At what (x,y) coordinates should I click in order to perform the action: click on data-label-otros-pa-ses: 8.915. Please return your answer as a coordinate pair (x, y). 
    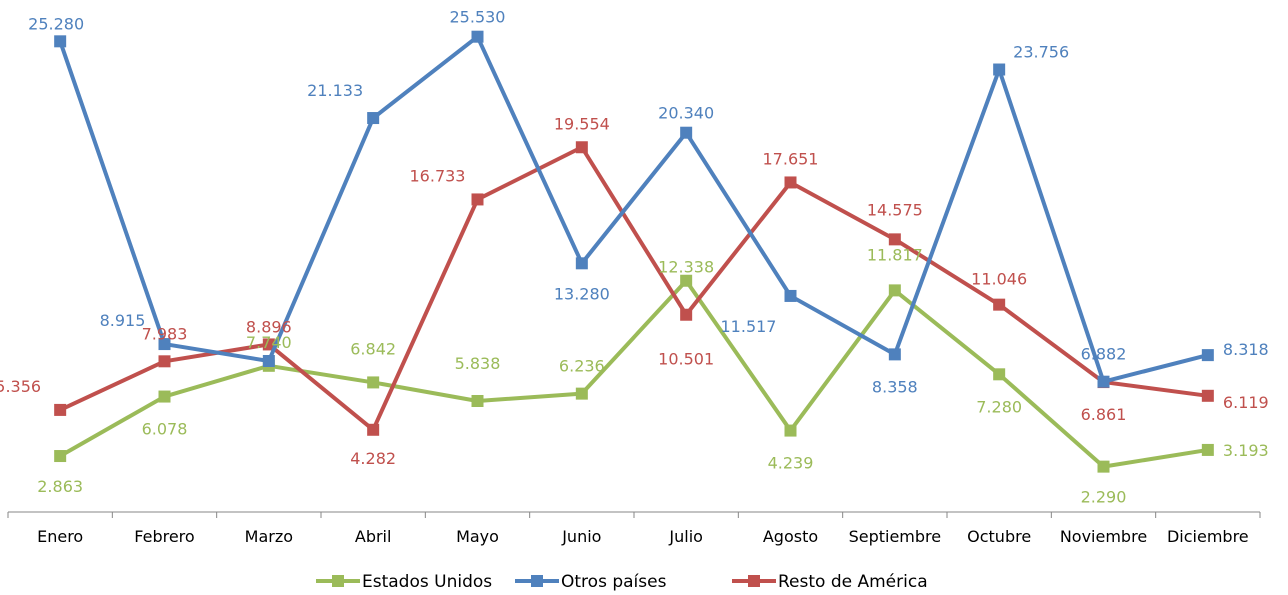
    Looking at the image, I should click on (123, 320).